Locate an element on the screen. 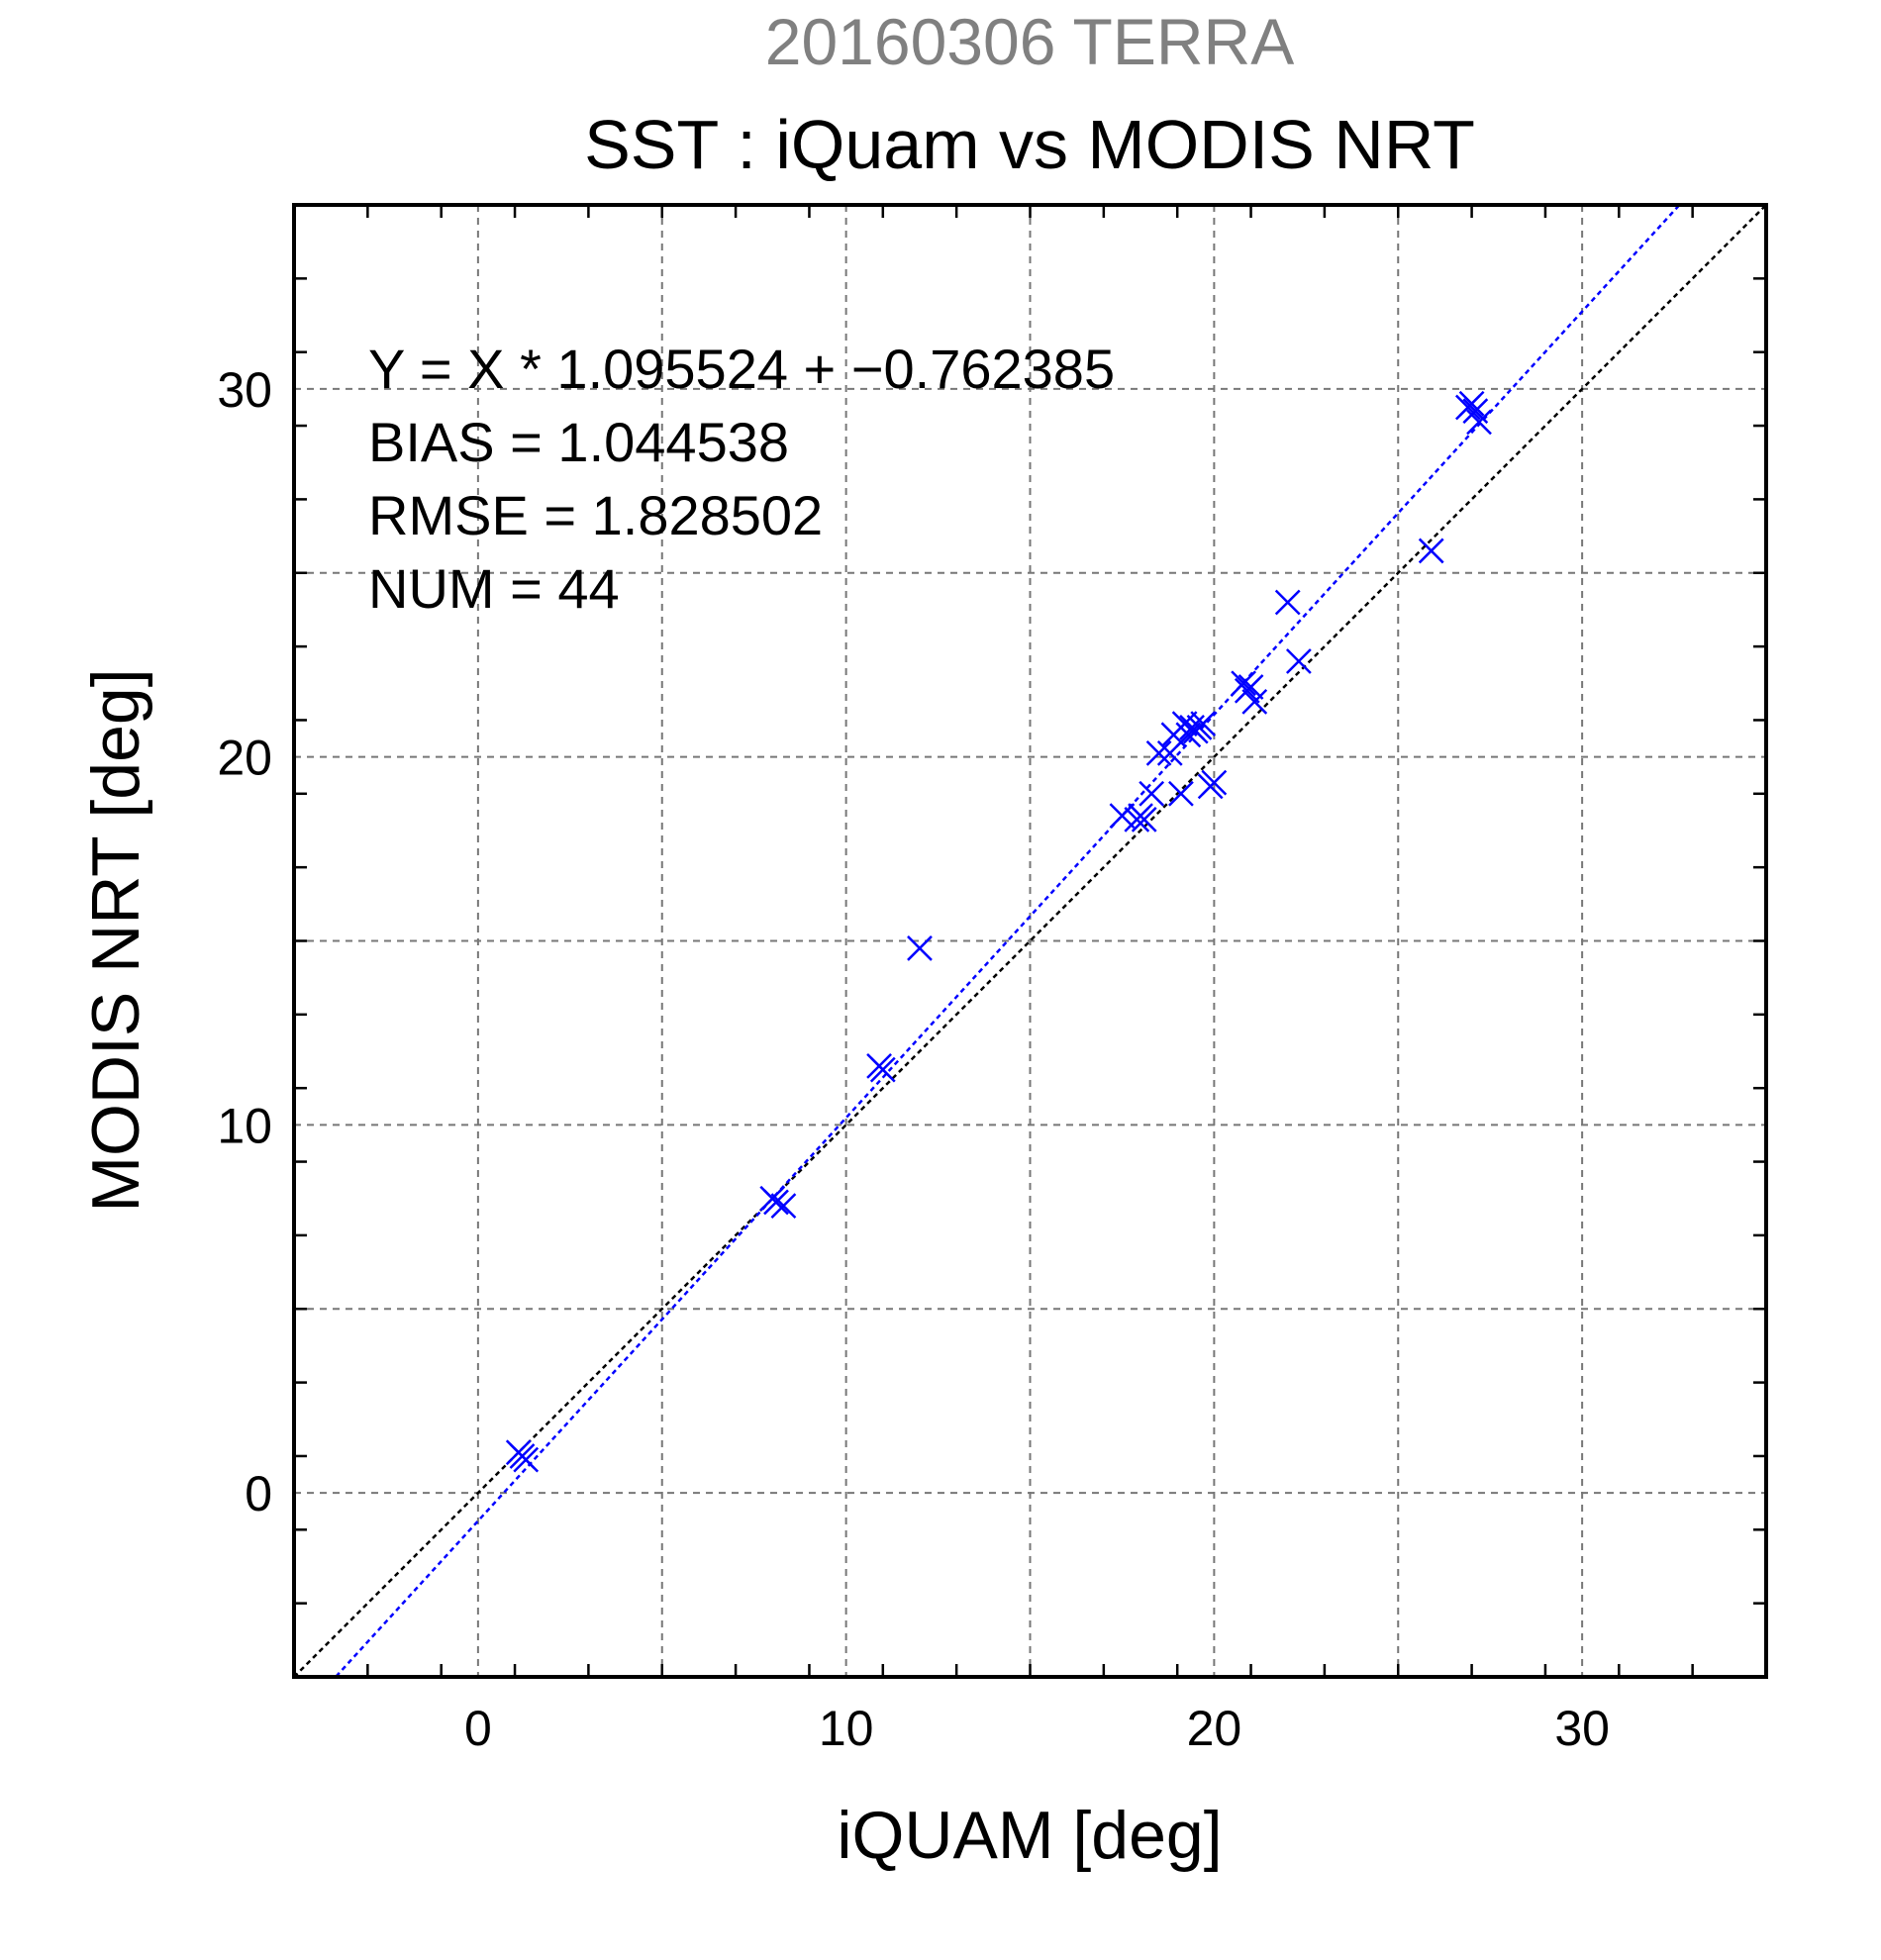 This screenshot has height=1960, width=1881. bias-value: BIAS = 1.044538 is located at coordinates (579, 442).